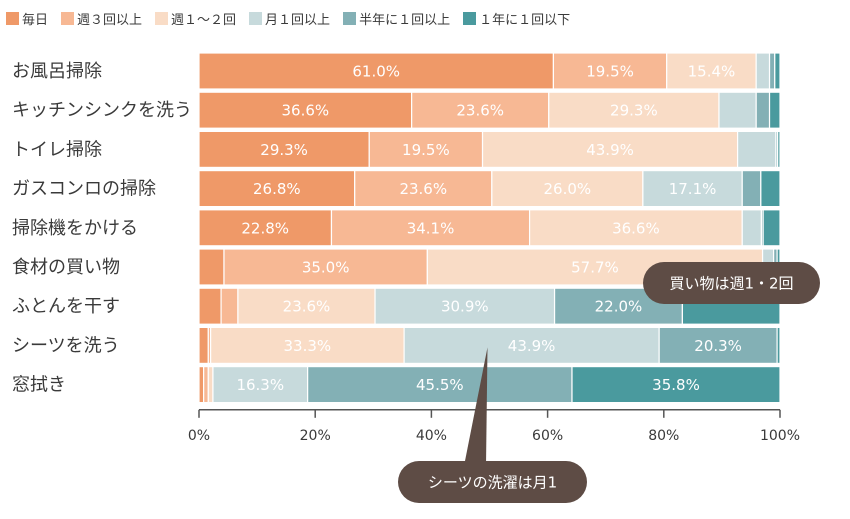 This screenshot has width=850, height=519. What do you see at coordinates (595, 268) in the screenshot?
I see `data-label: 57.7%` at bounding box center [595, 268].